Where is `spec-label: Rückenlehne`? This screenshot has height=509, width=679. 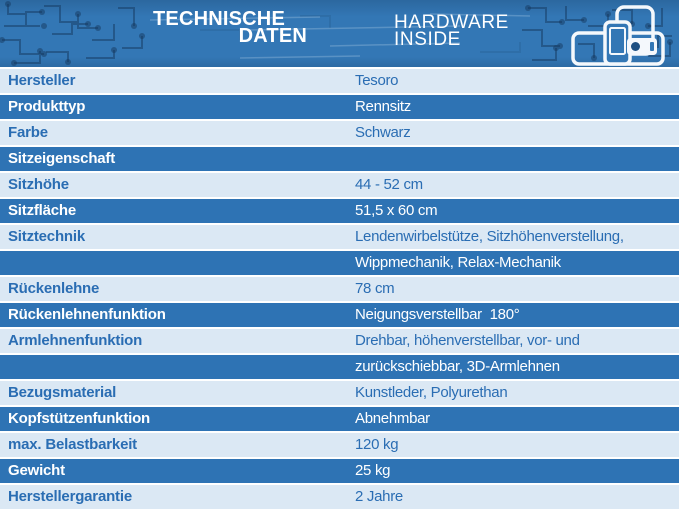
spec-label: Rückenlehne is located at coordinates (54, 288).